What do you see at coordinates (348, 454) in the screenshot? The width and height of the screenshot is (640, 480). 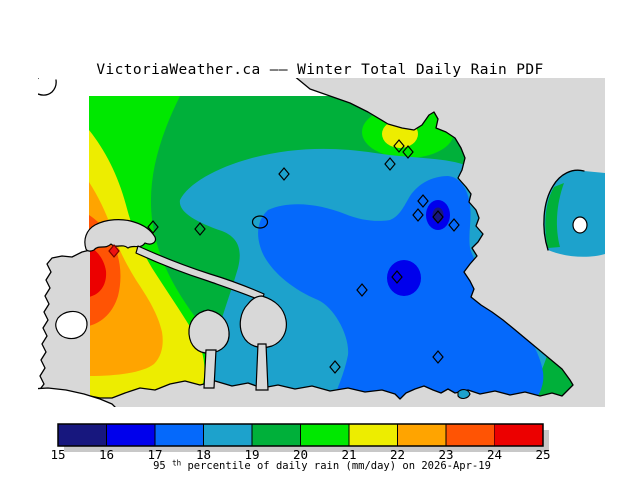 I see `colorbar-tick-label: 21` at bounding box center [348, 454].